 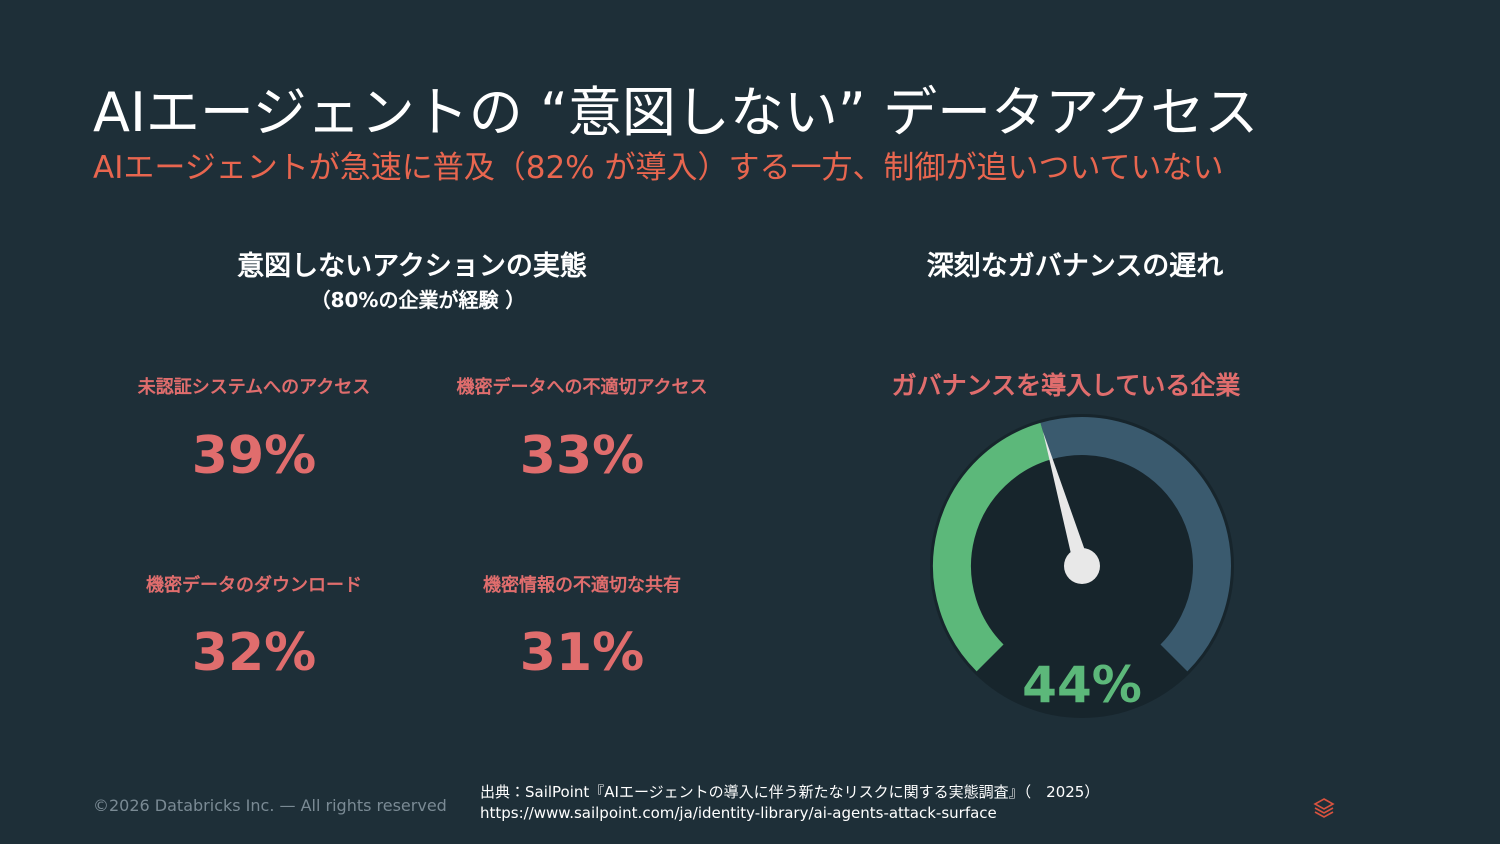 What do you see at coordinates (1324, 808) in the screenshot?
I see `logo` at bounding box center [1324, 808].